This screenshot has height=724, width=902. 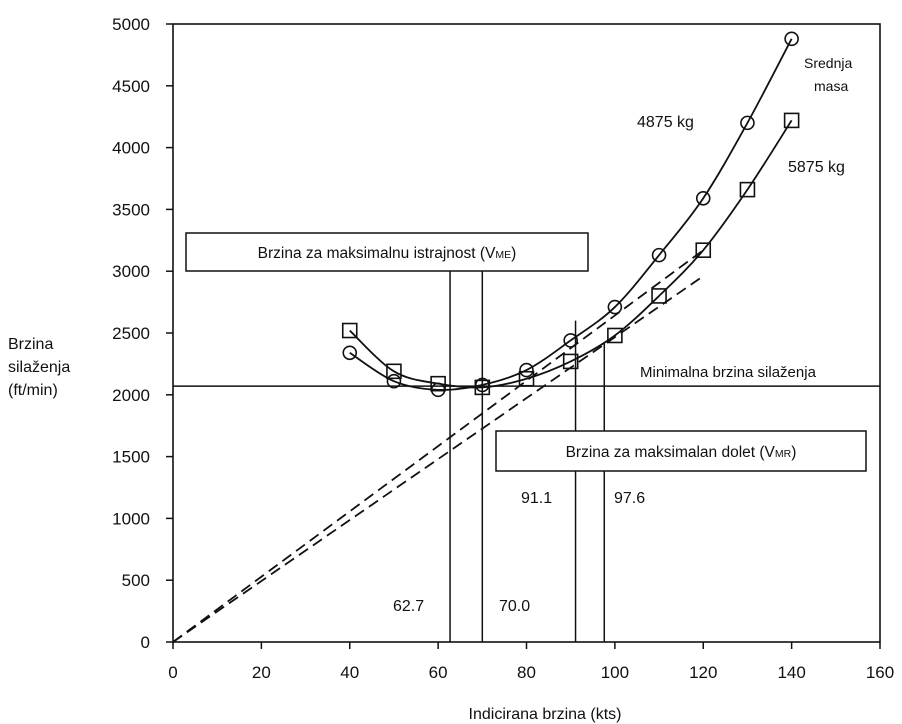 I want to click on x-tick-label-40: 40, so click(x=349, y=672).